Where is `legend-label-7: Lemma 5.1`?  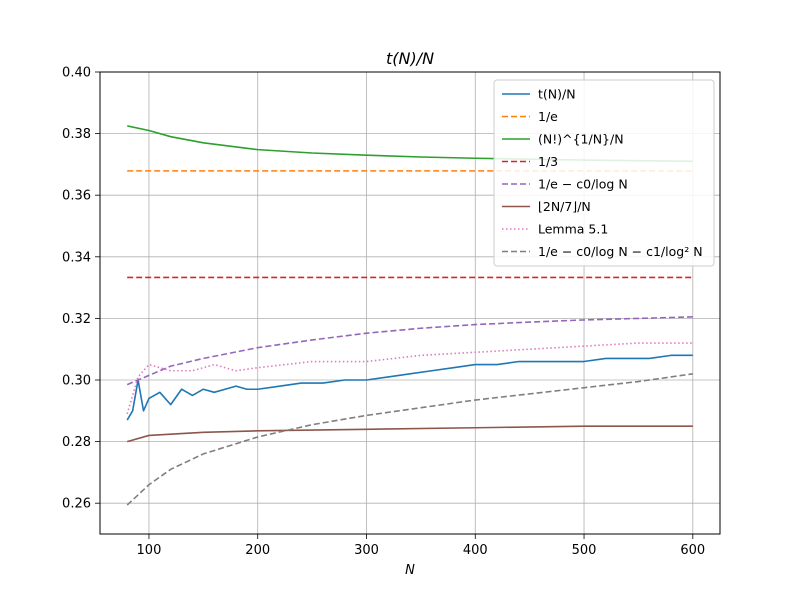
legend-label-7: Lemma 5.1 is located at coordinates (573, 229).